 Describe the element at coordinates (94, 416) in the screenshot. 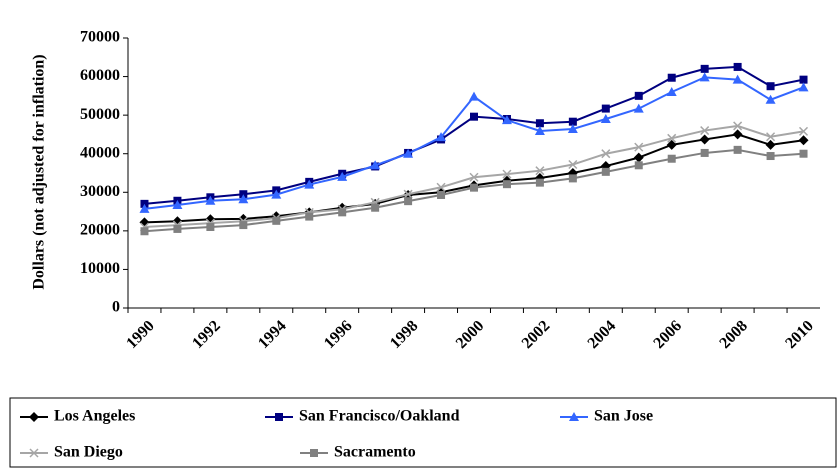

I see `legend-label: Los Angeles` at that location.